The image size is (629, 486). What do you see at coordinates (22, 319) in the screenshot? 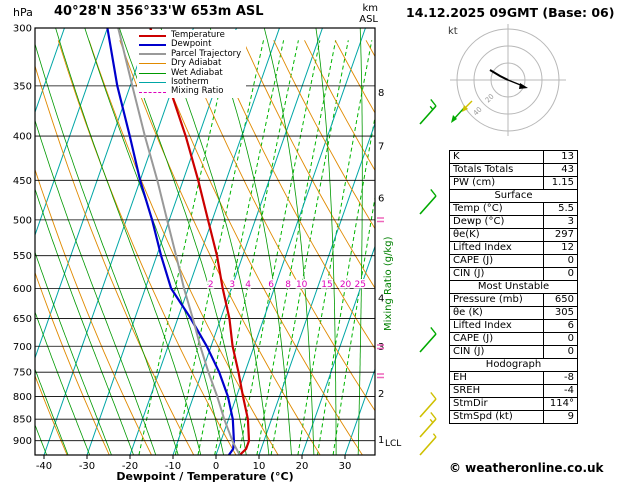
I see `pressure-tick-label: 650` at bounding box center [22, 319].